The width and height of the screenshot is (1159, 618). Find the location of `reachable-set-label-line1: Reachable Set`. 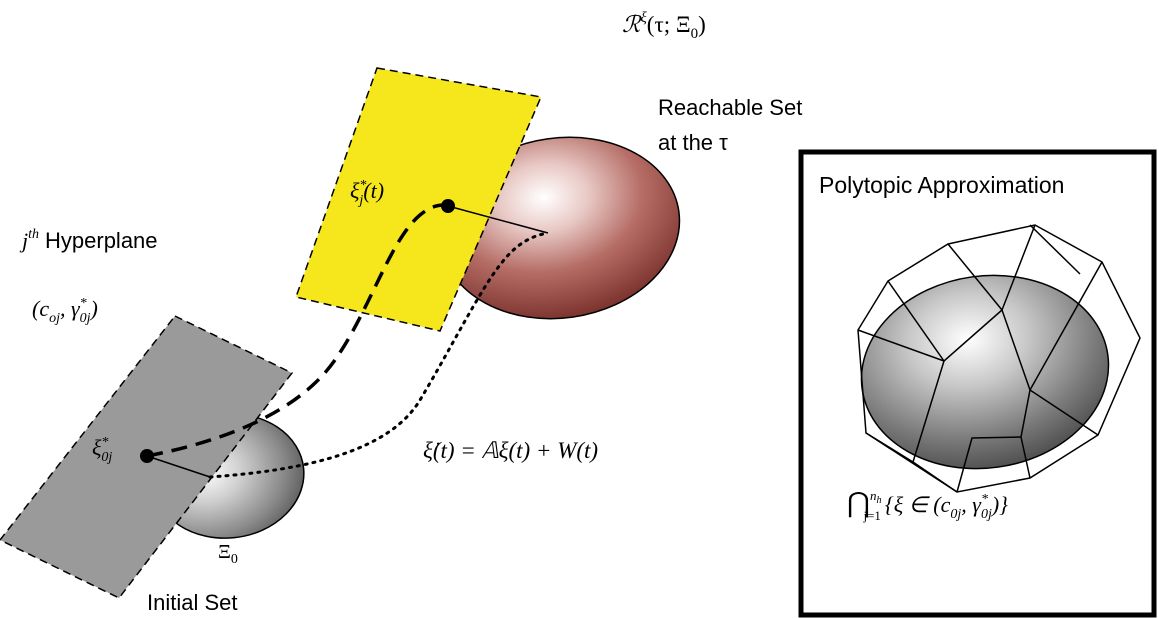

reachable-set-label-line1: Reachable Set is located at coordinates (730, 107).